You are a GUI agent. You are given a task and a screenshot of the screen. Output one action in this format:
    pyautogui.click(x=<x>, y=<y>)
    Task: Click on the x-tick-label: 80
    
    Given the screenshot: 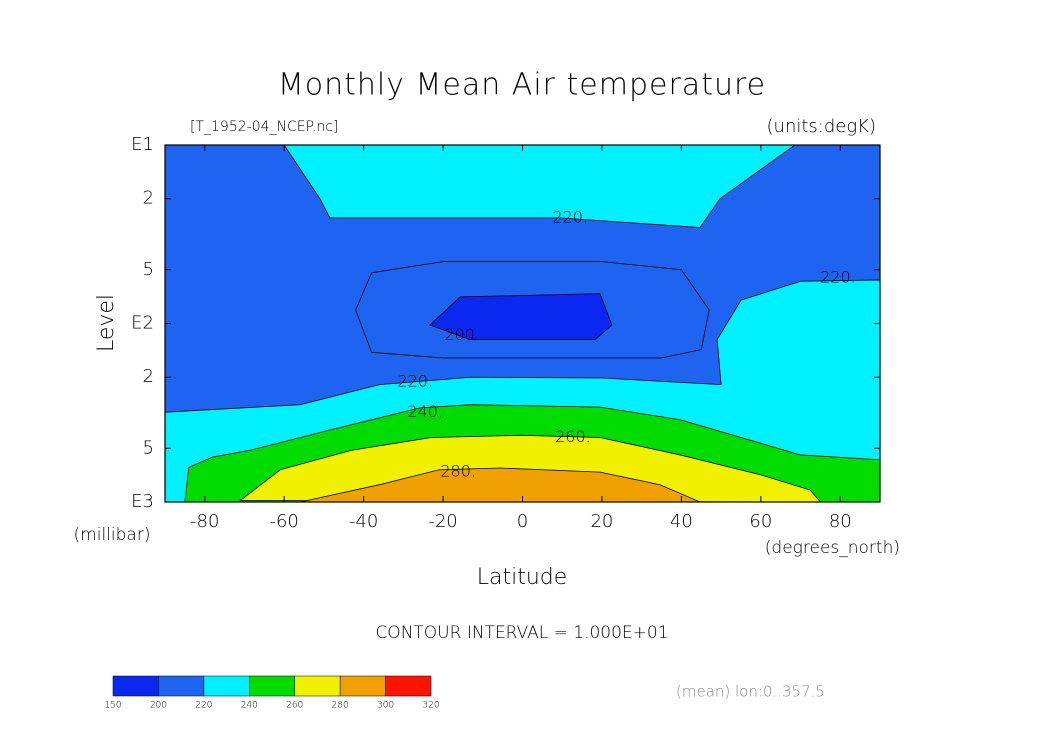 What is the action you would take?
    pyautogui.click(x=840, y=521)
    